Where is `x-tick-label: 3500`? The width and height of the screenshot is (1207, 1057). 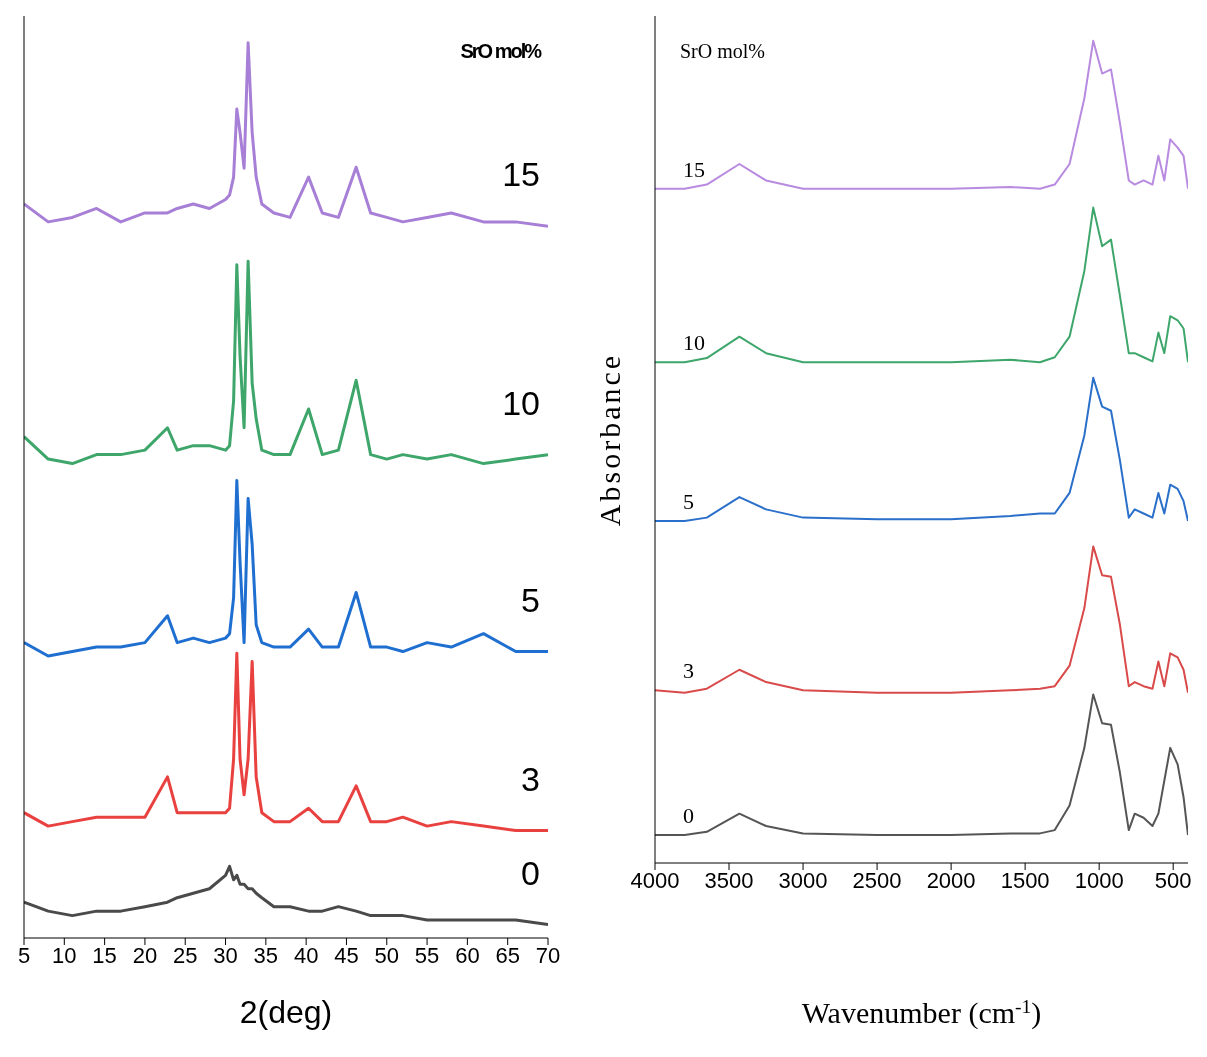 x-tick-label: 3500 is located at coordinates (729, 880).